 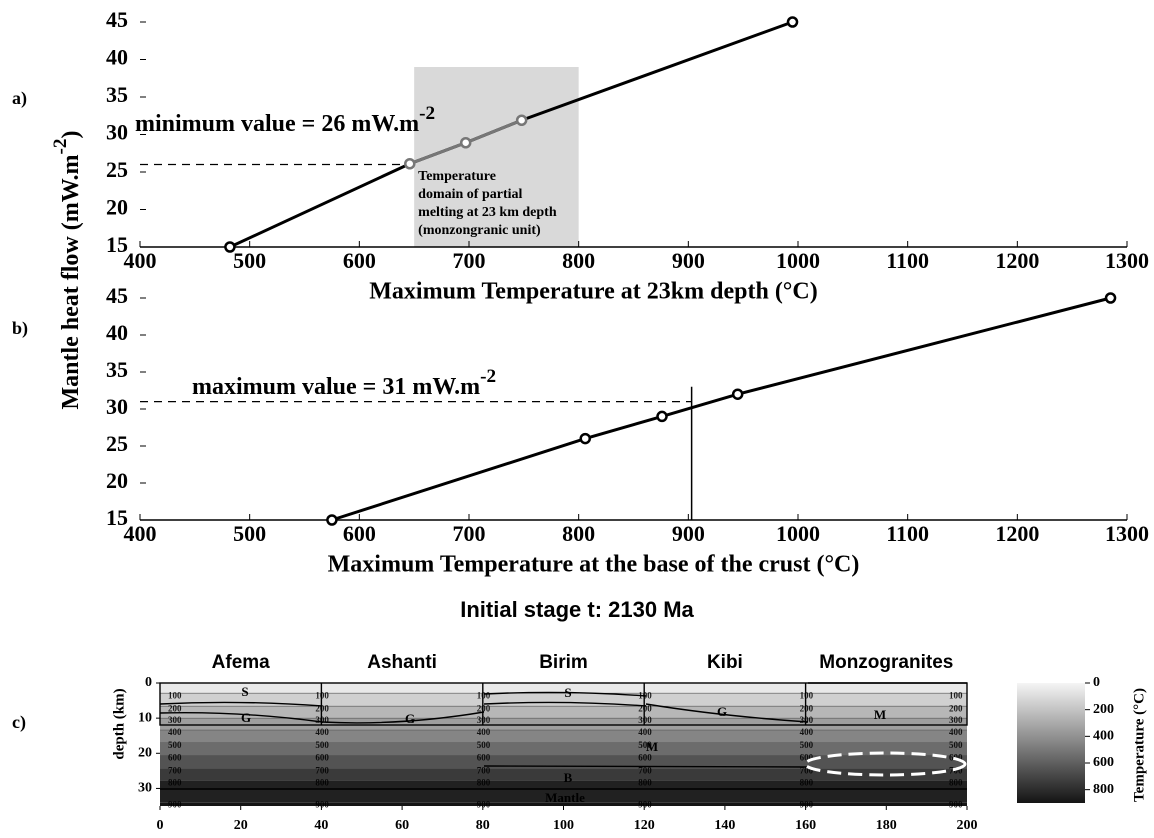 I want to click on colorbar-label: Temperature (°C), so click(x=1139, y=745).